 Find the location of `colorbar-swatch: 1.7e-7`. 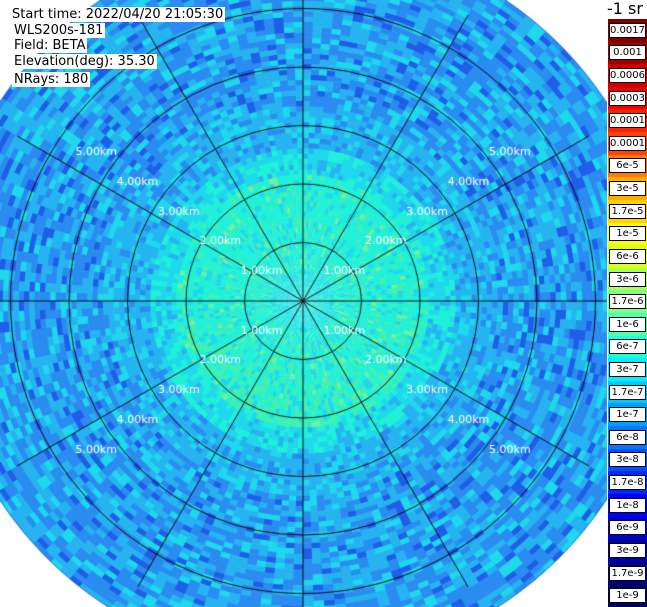

colorbar-swatch: 1.7e-7 is located at coordinates (627, 392).